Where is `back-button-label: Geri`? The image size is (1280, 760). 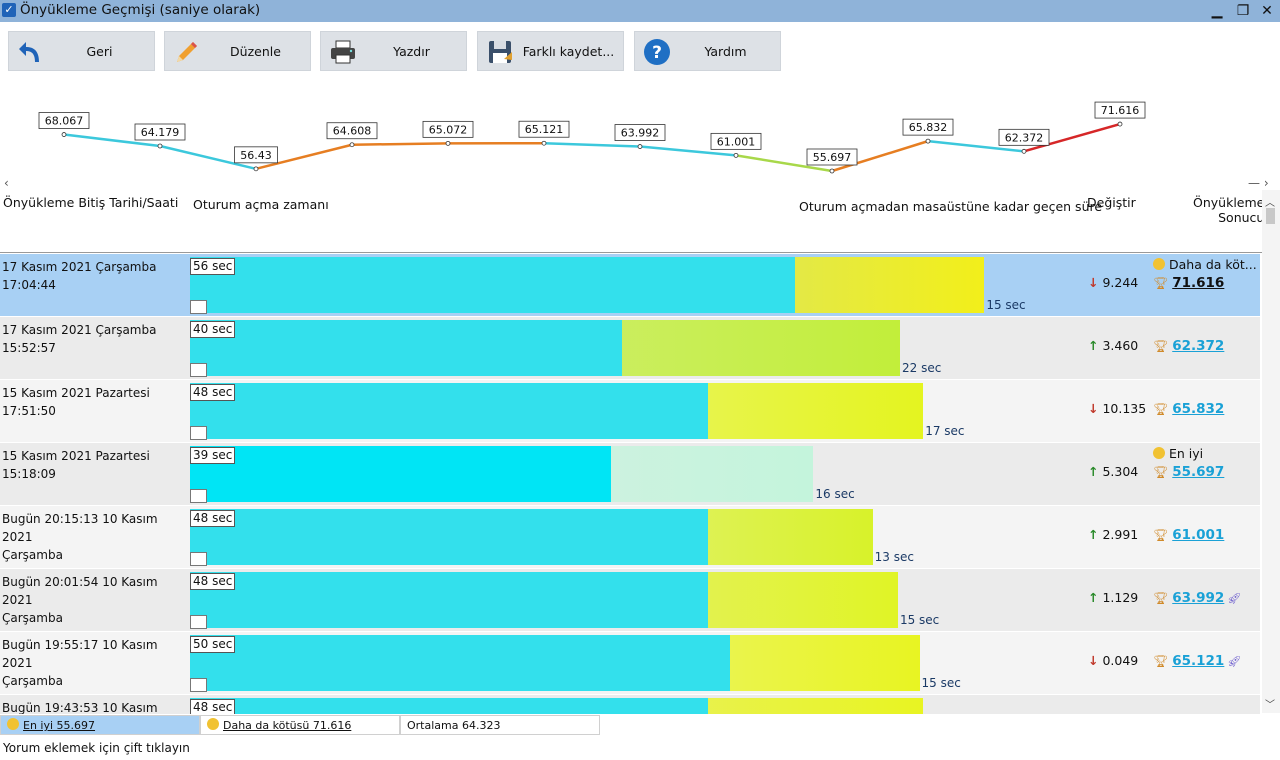 back-button-label: Geri is located at coordinates (99, 51).